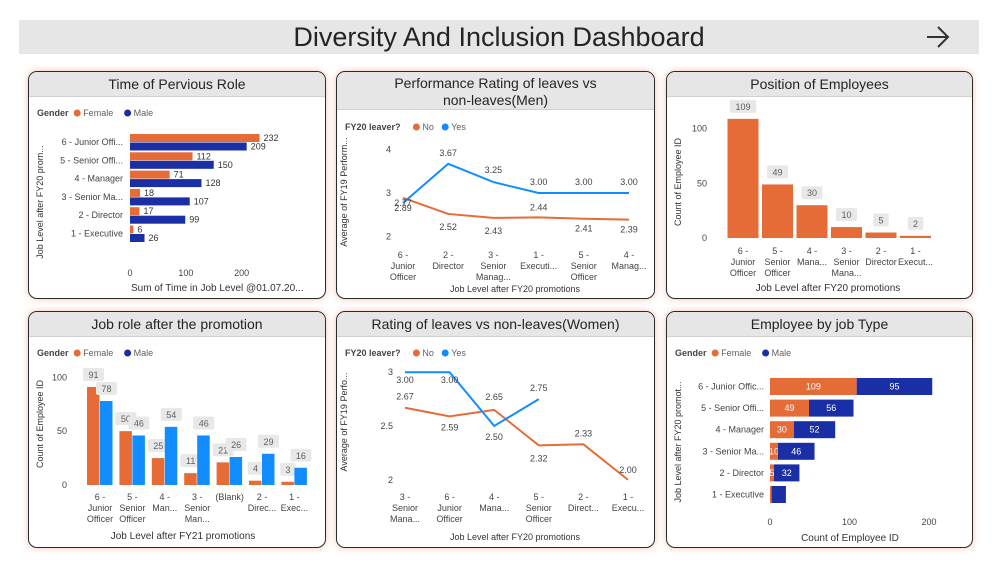 Image resolution: width=998 pixels, height=571 pixels. What do you see at coordinates (448, 227) in the screenshot?
I see `data-label: 2.52` at bounding box center [448, 227].